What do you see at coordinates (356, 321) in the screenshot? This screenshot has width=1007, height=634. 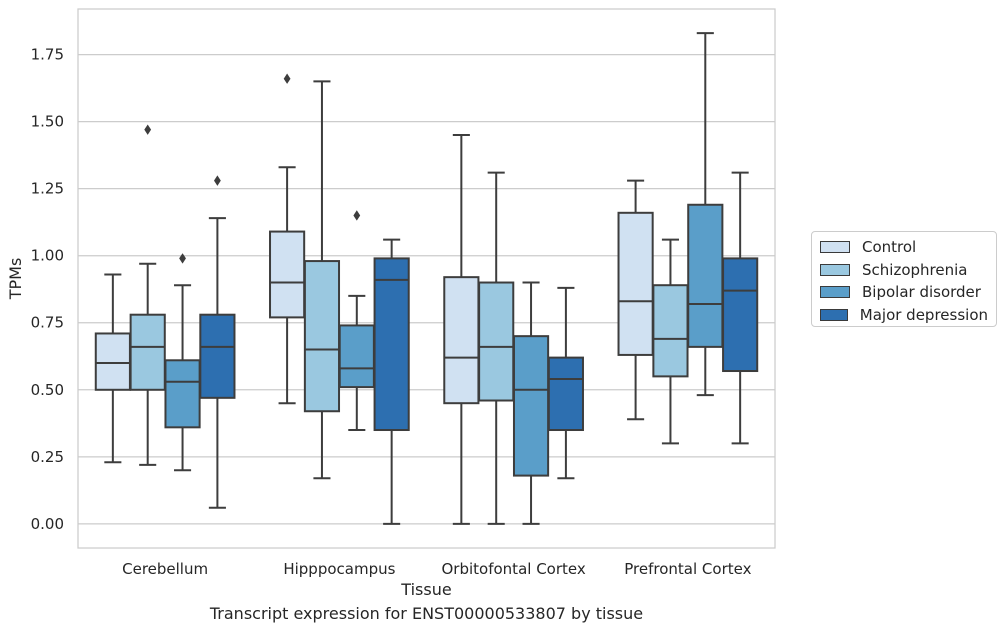 I see `box-bipolar-disorder-hipppocampus` at bounding box center [356, 321].